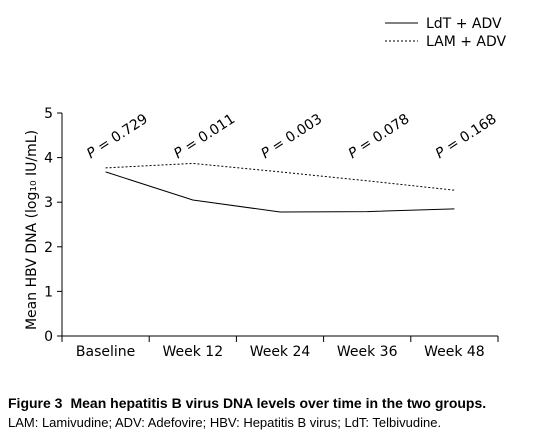 The width and height of the screenshot is (550, 445). Describe the element at coordinates (367, 352) in the screenshot. I see `x-tick-label: Week 36` at that location.